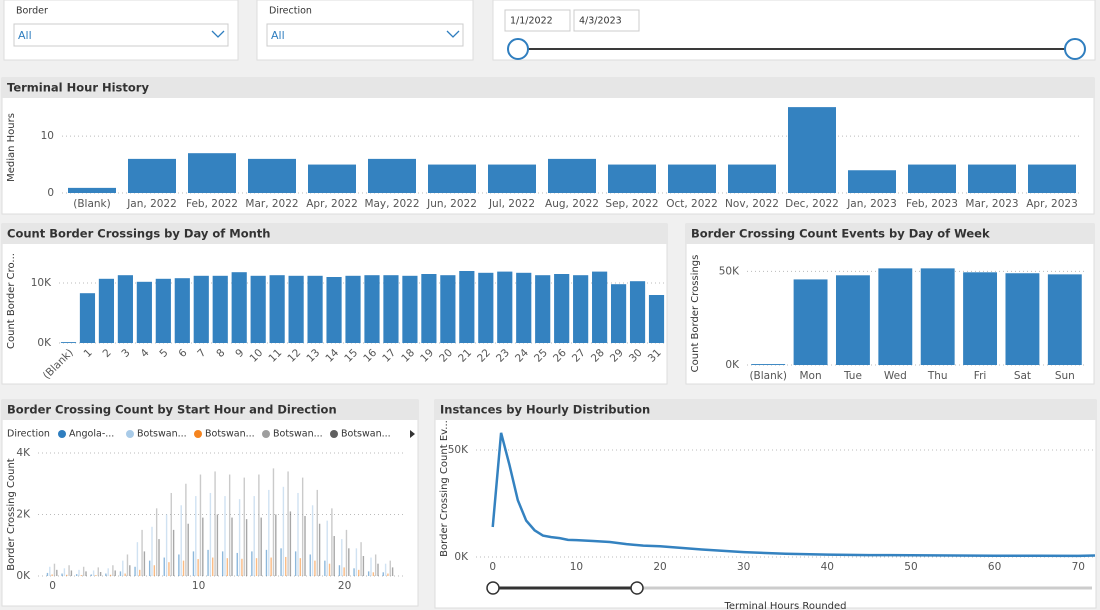  Describe the element at coordinates (518, 49) in the screenshot. I see `date-slider-handle` at that location.